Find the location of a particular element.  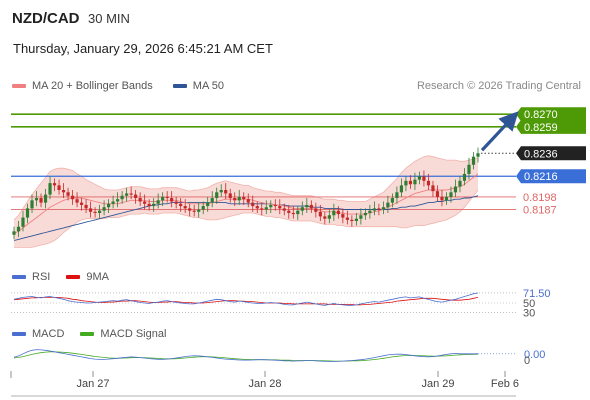

rsi-legend-swatch is located at coordinates (19, 277).